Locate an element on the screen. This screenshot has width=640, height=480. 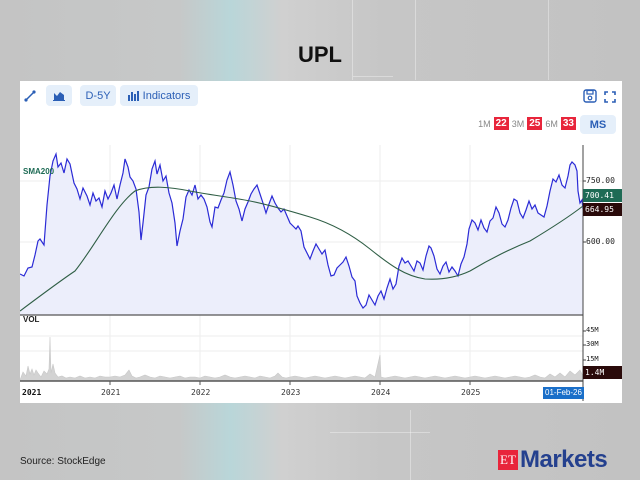
indicators-button: Indicators is located at coordinates (159, 95).